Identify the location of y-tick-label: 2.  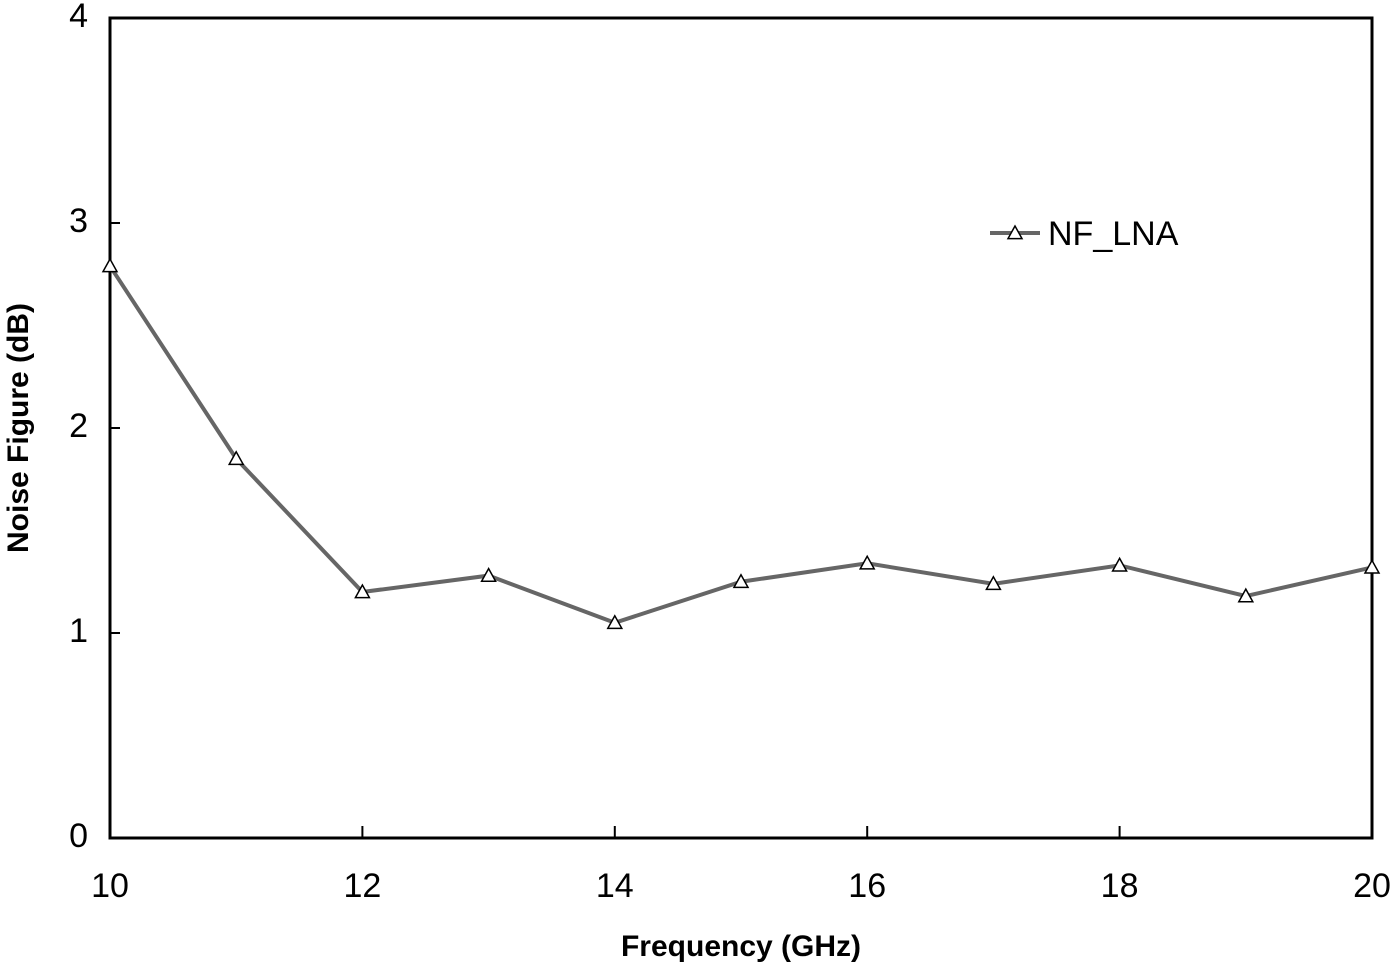
(78, 426).